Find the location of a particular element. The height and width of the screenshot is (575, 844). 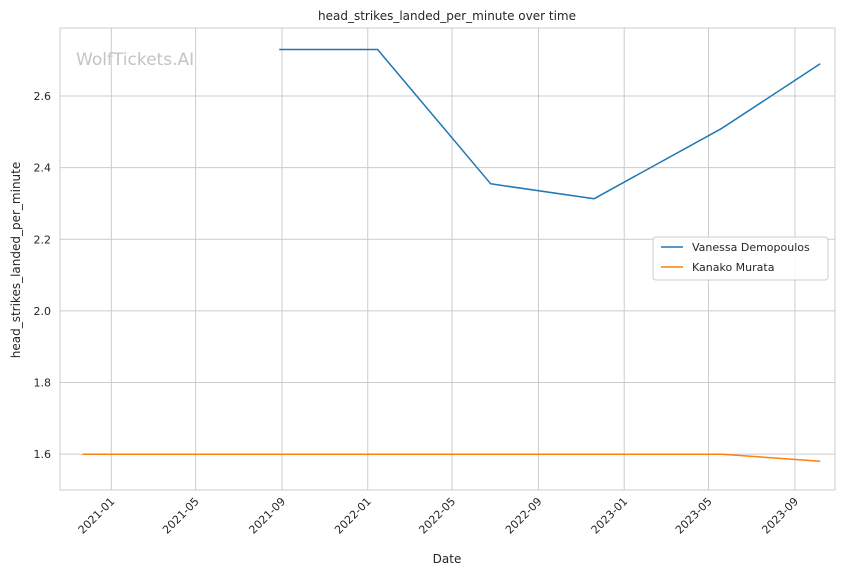

y-tick-label: 1.6 is located at coordinates (43, 454).